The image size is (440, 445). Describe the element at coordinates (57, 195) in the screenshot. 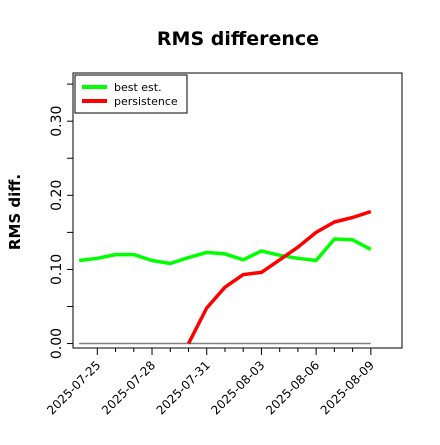

I see `y-tick-label: 0.20` at that location.